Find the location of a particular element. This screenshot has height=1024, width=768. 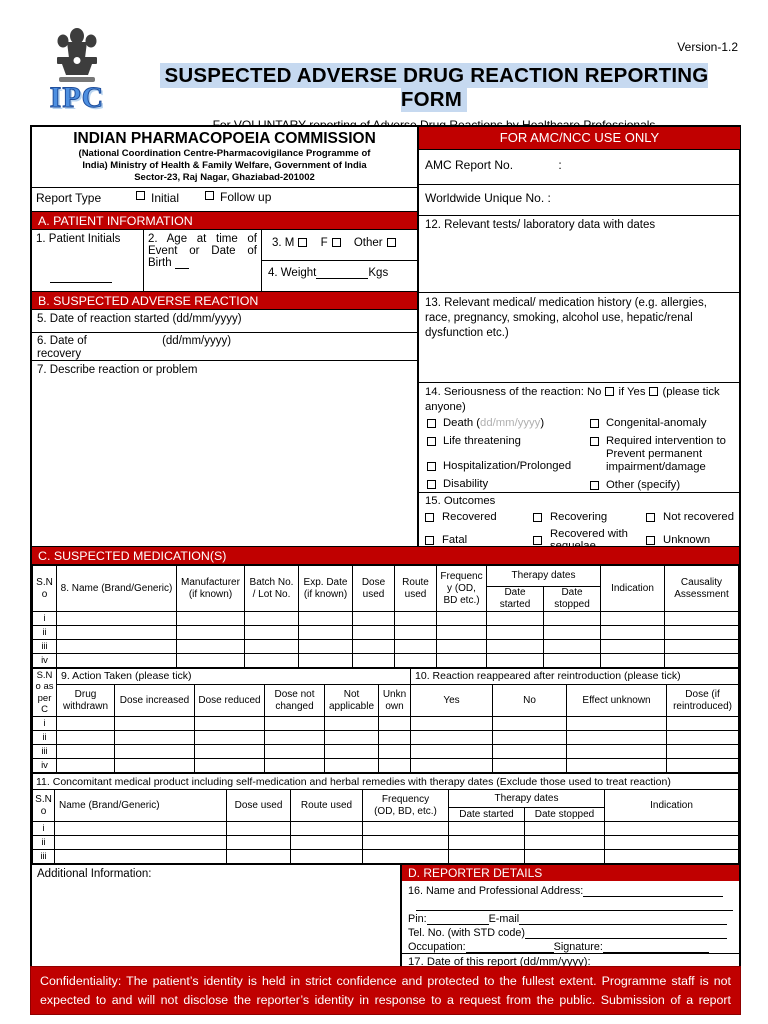

age-blank is located at coordinates (181, 263).